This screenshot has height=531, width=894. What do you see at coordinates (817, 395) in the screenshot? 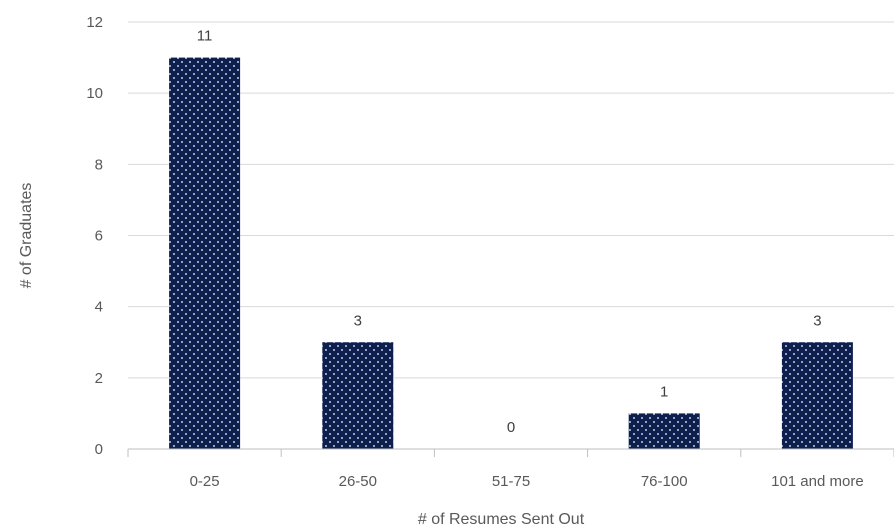
I see `bar-101-and-more` at bounding box center [817, 395].